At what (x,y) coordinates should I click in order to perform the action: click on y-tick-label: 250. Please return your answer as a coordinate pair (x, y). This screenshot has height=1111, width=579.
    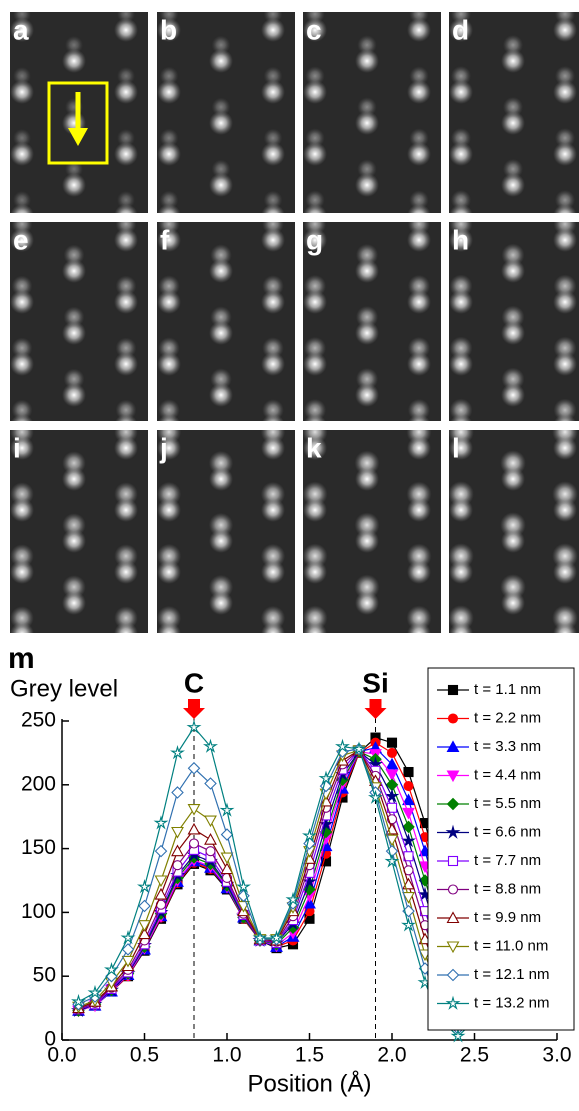
    Looking at the image, I should click on (38, 720).